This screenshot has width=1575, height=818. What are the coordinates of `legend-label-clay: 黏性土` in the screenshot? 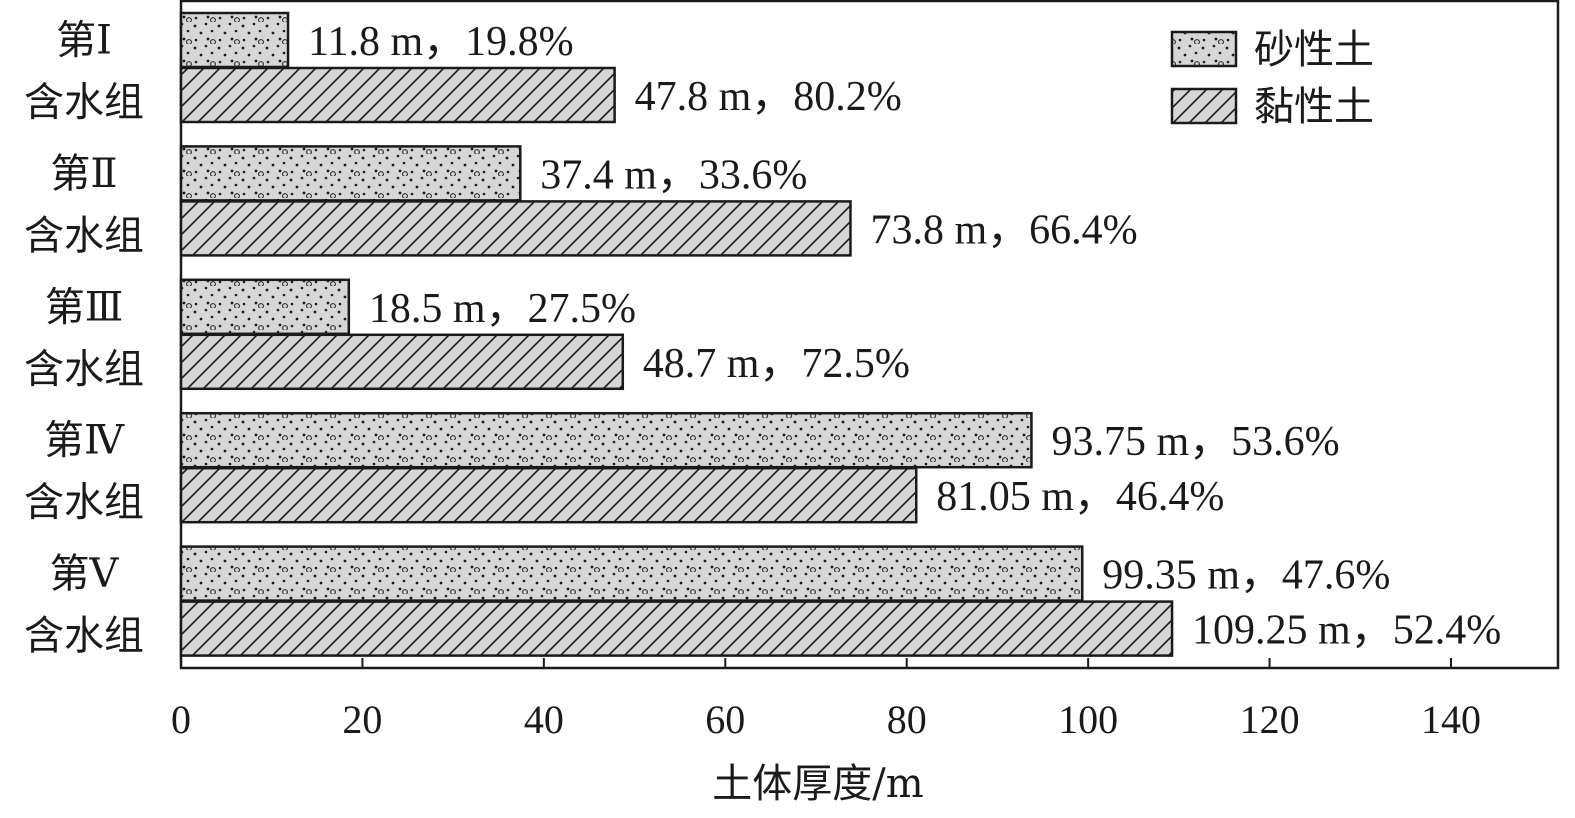 It's located at (1314, 107).